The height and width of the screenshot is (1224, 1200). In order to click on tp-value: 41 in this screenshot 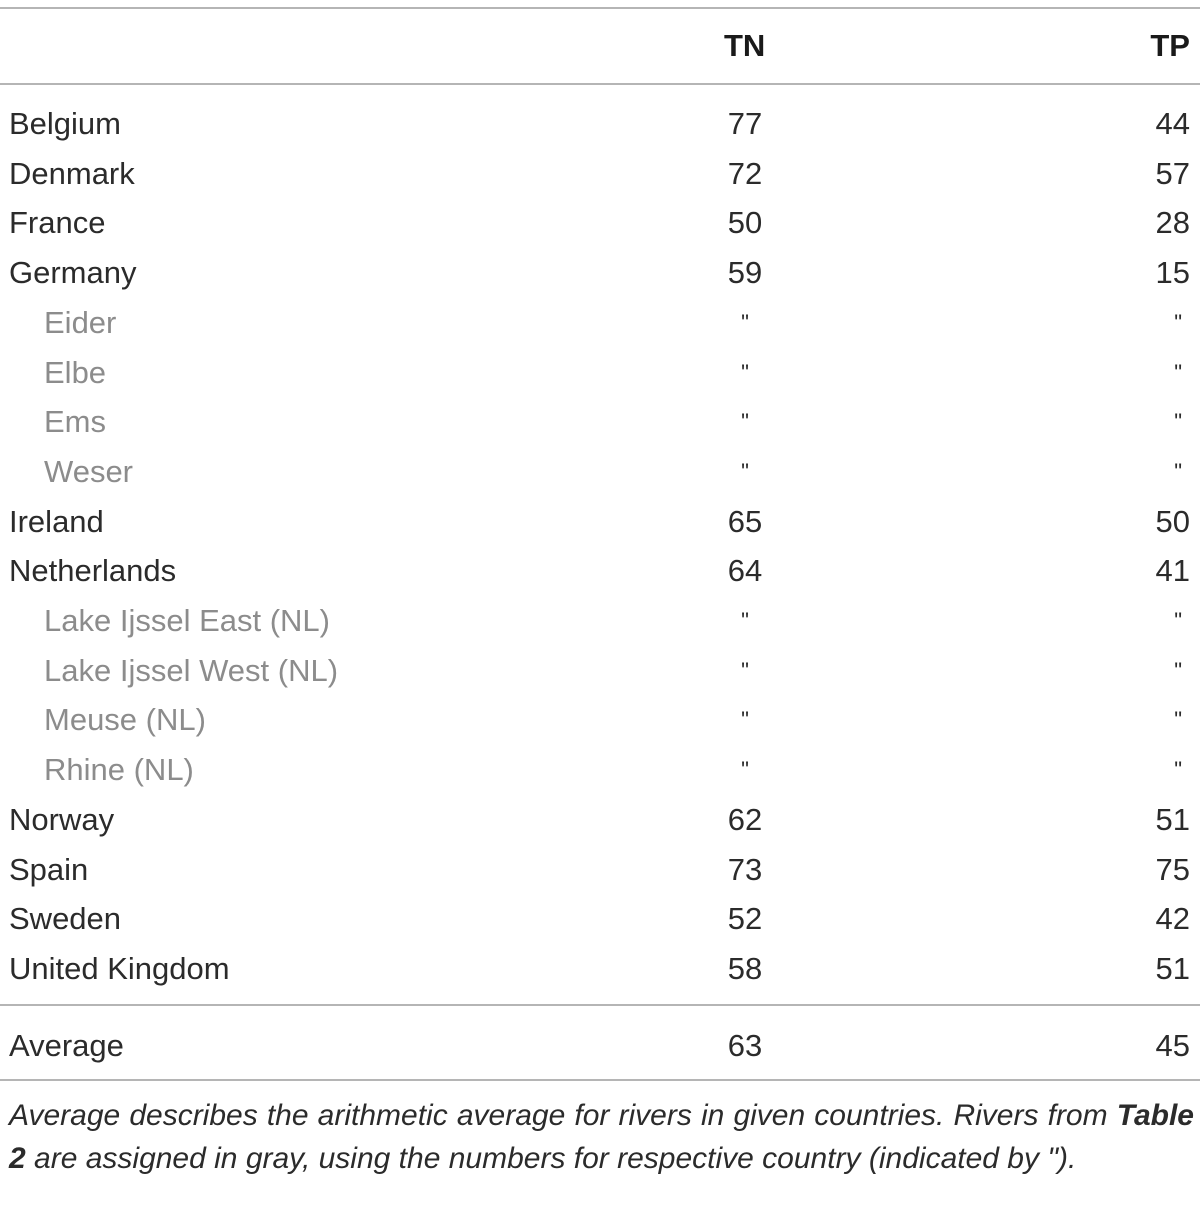, I will do `click(1172, 571)`.